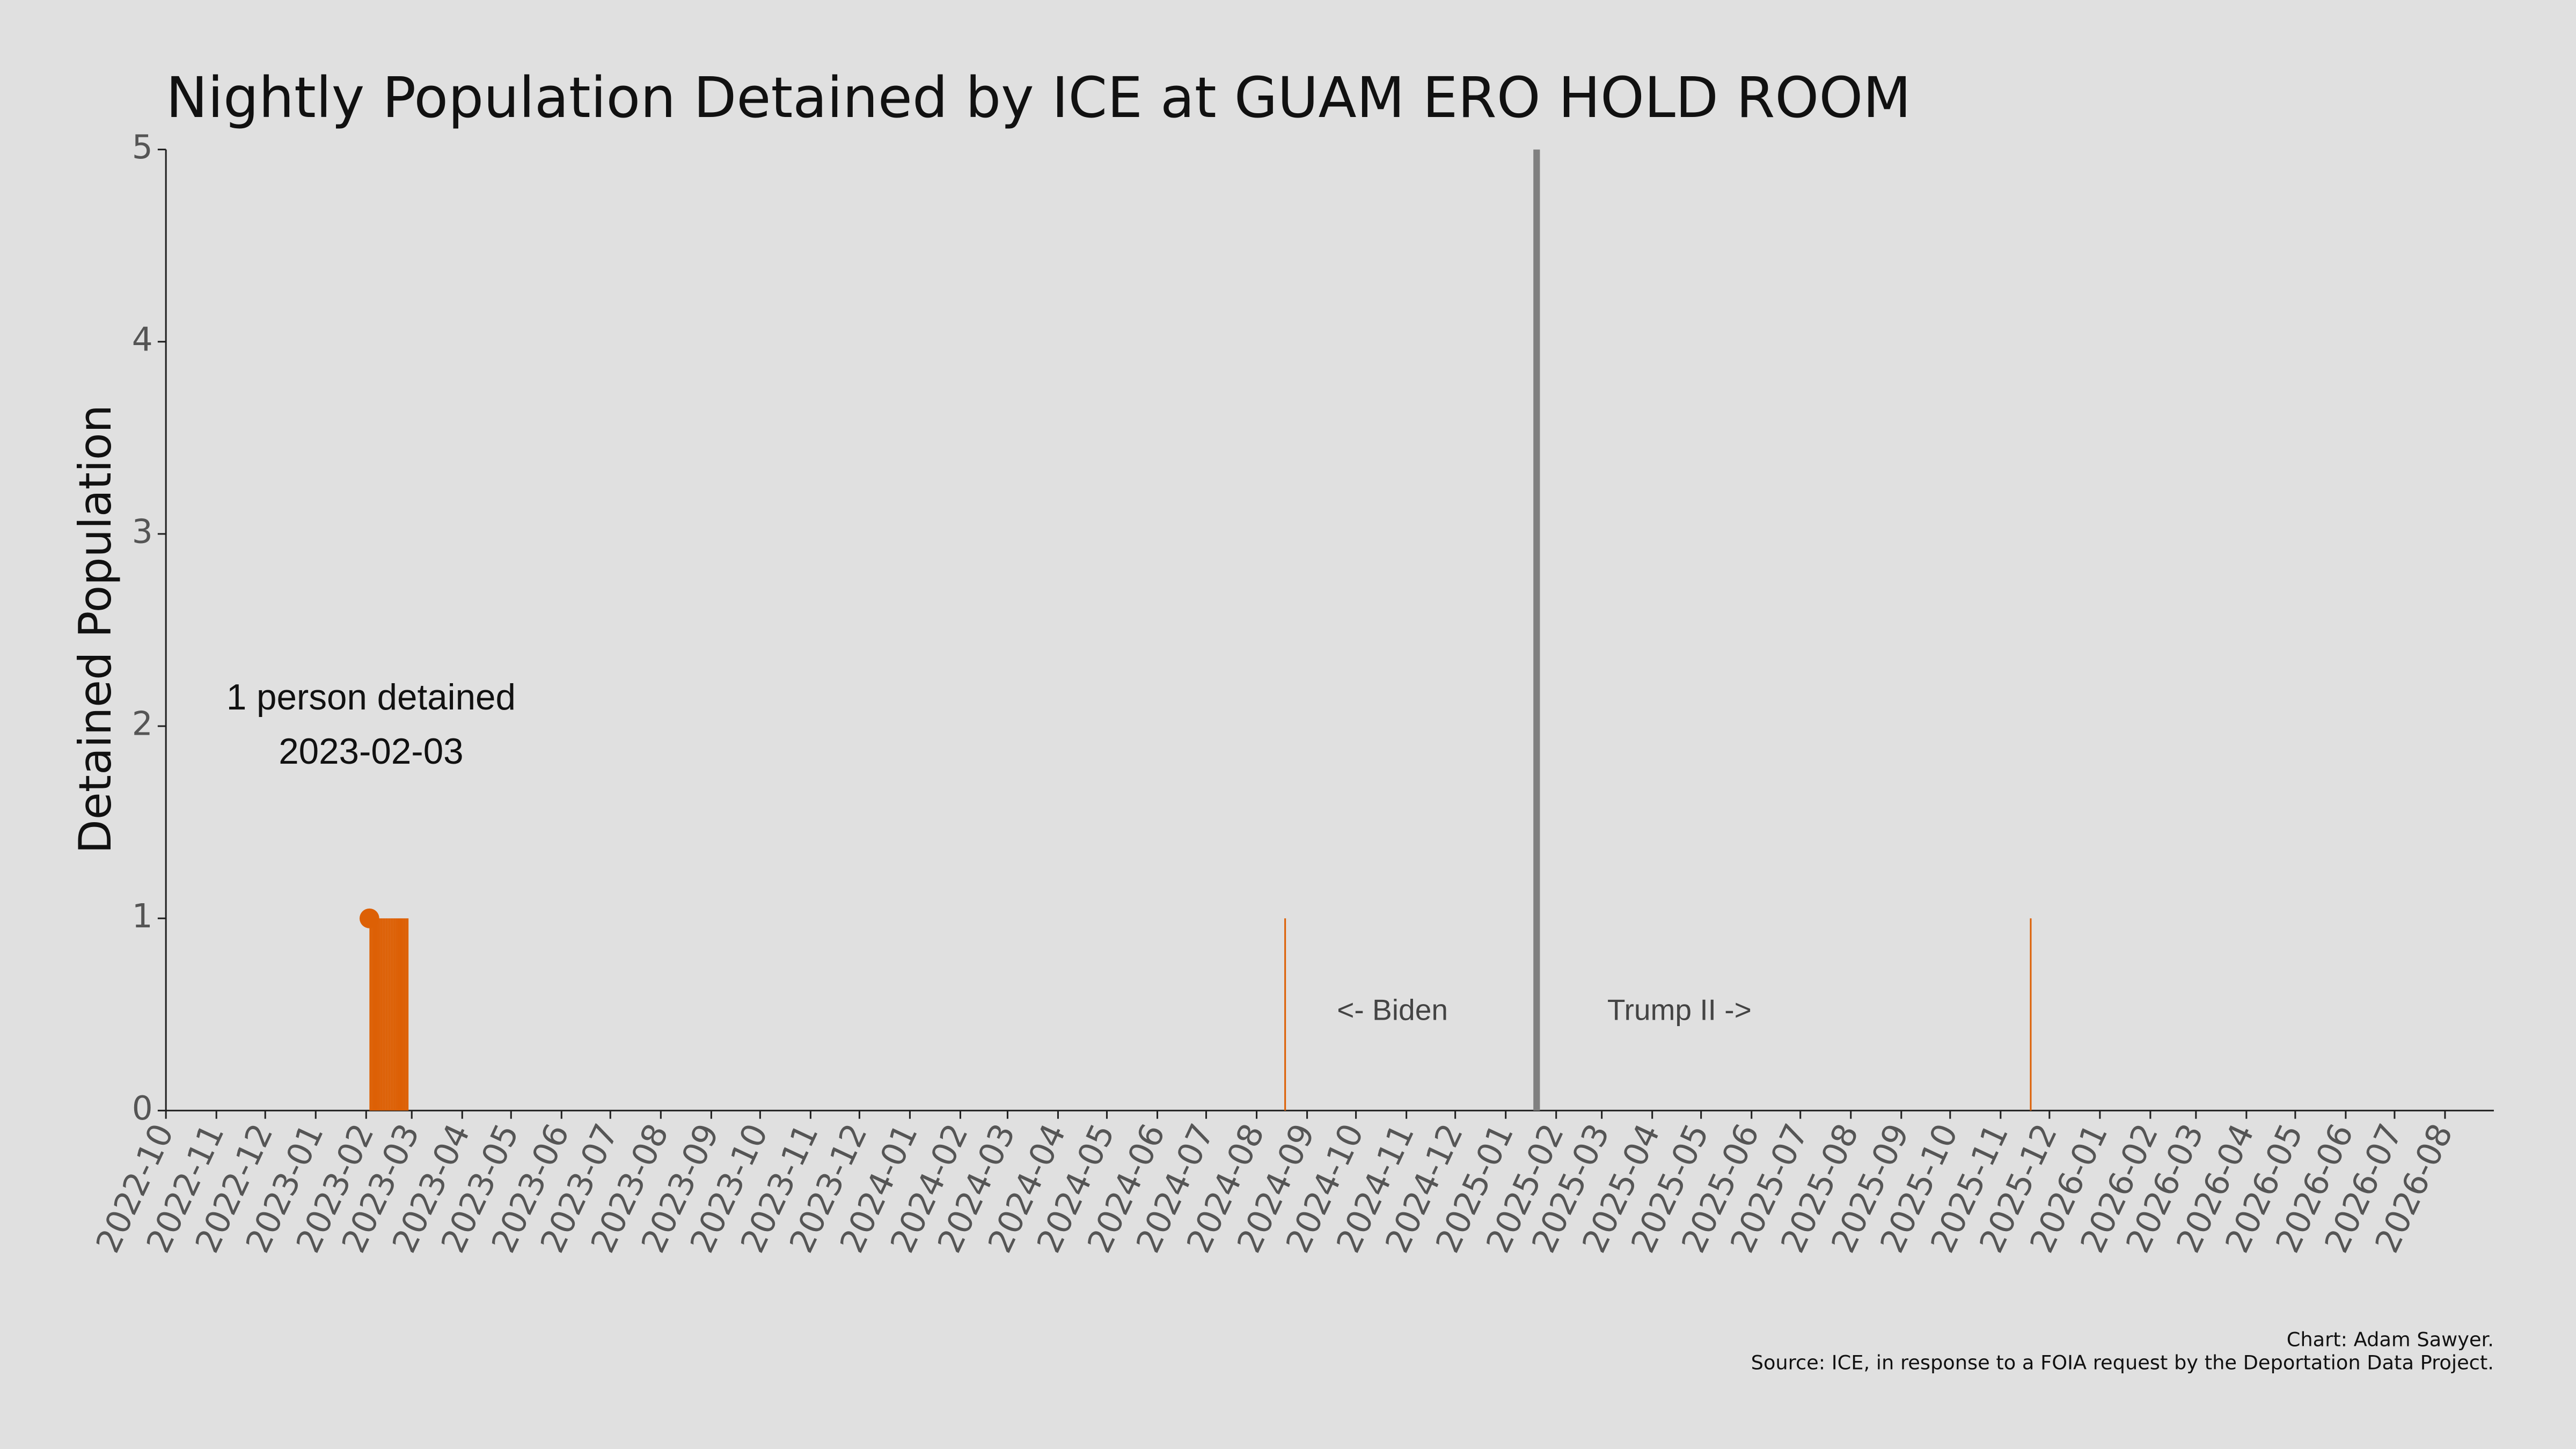 Image resolution: width=2576 pixels, height=1449 pixels. What do you see at coordinates (95, 629) in the screenshot?
I see `y-axis-label: Detained Population` at bounding box center [95, 629].